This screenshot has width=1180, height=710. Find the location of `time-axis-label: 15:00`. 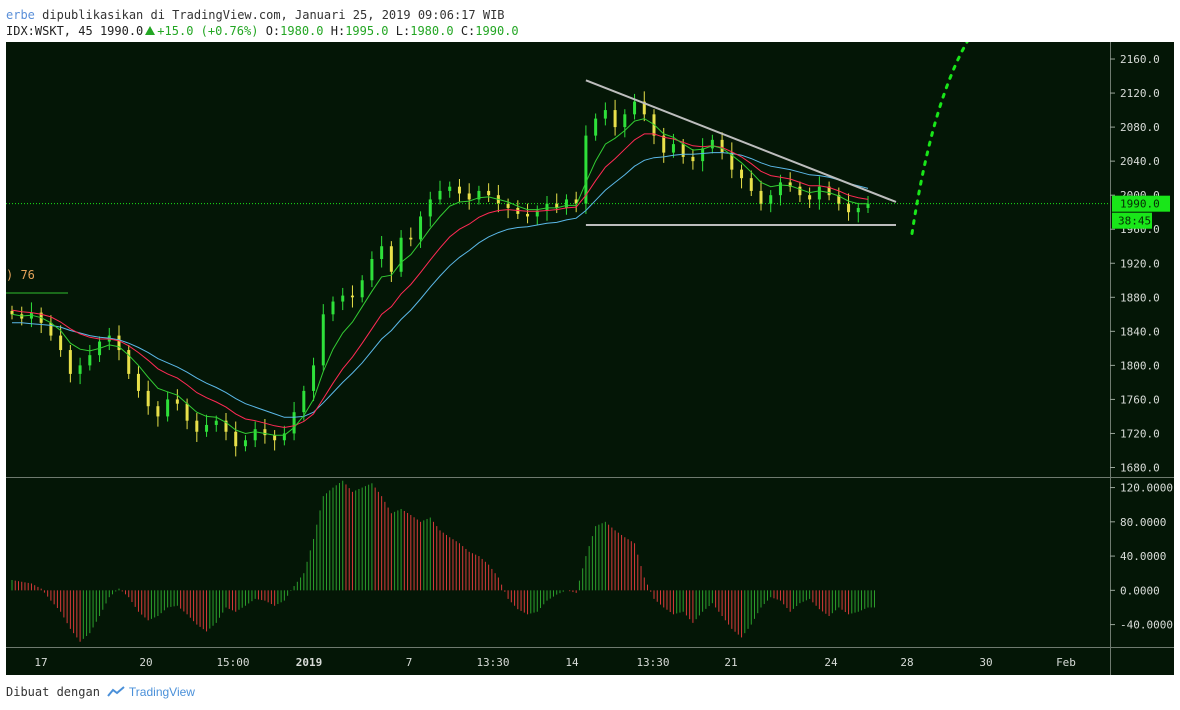

time-axis-label: 15:00 is located at coordinates (232, 662).